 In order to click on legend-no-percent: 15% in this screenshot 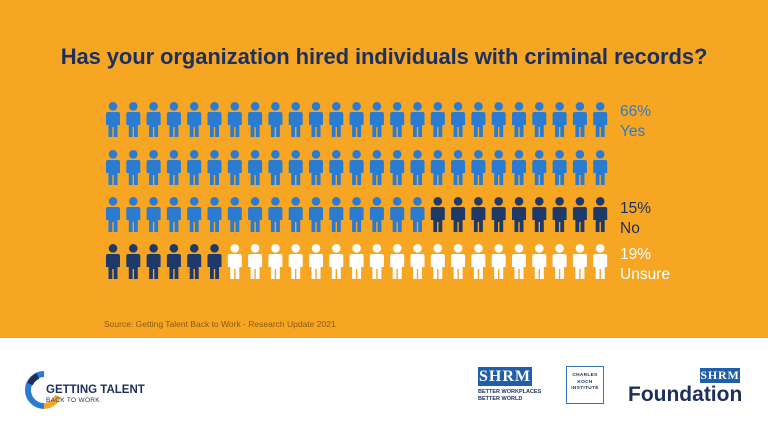, I will do `click(636, 208)`.